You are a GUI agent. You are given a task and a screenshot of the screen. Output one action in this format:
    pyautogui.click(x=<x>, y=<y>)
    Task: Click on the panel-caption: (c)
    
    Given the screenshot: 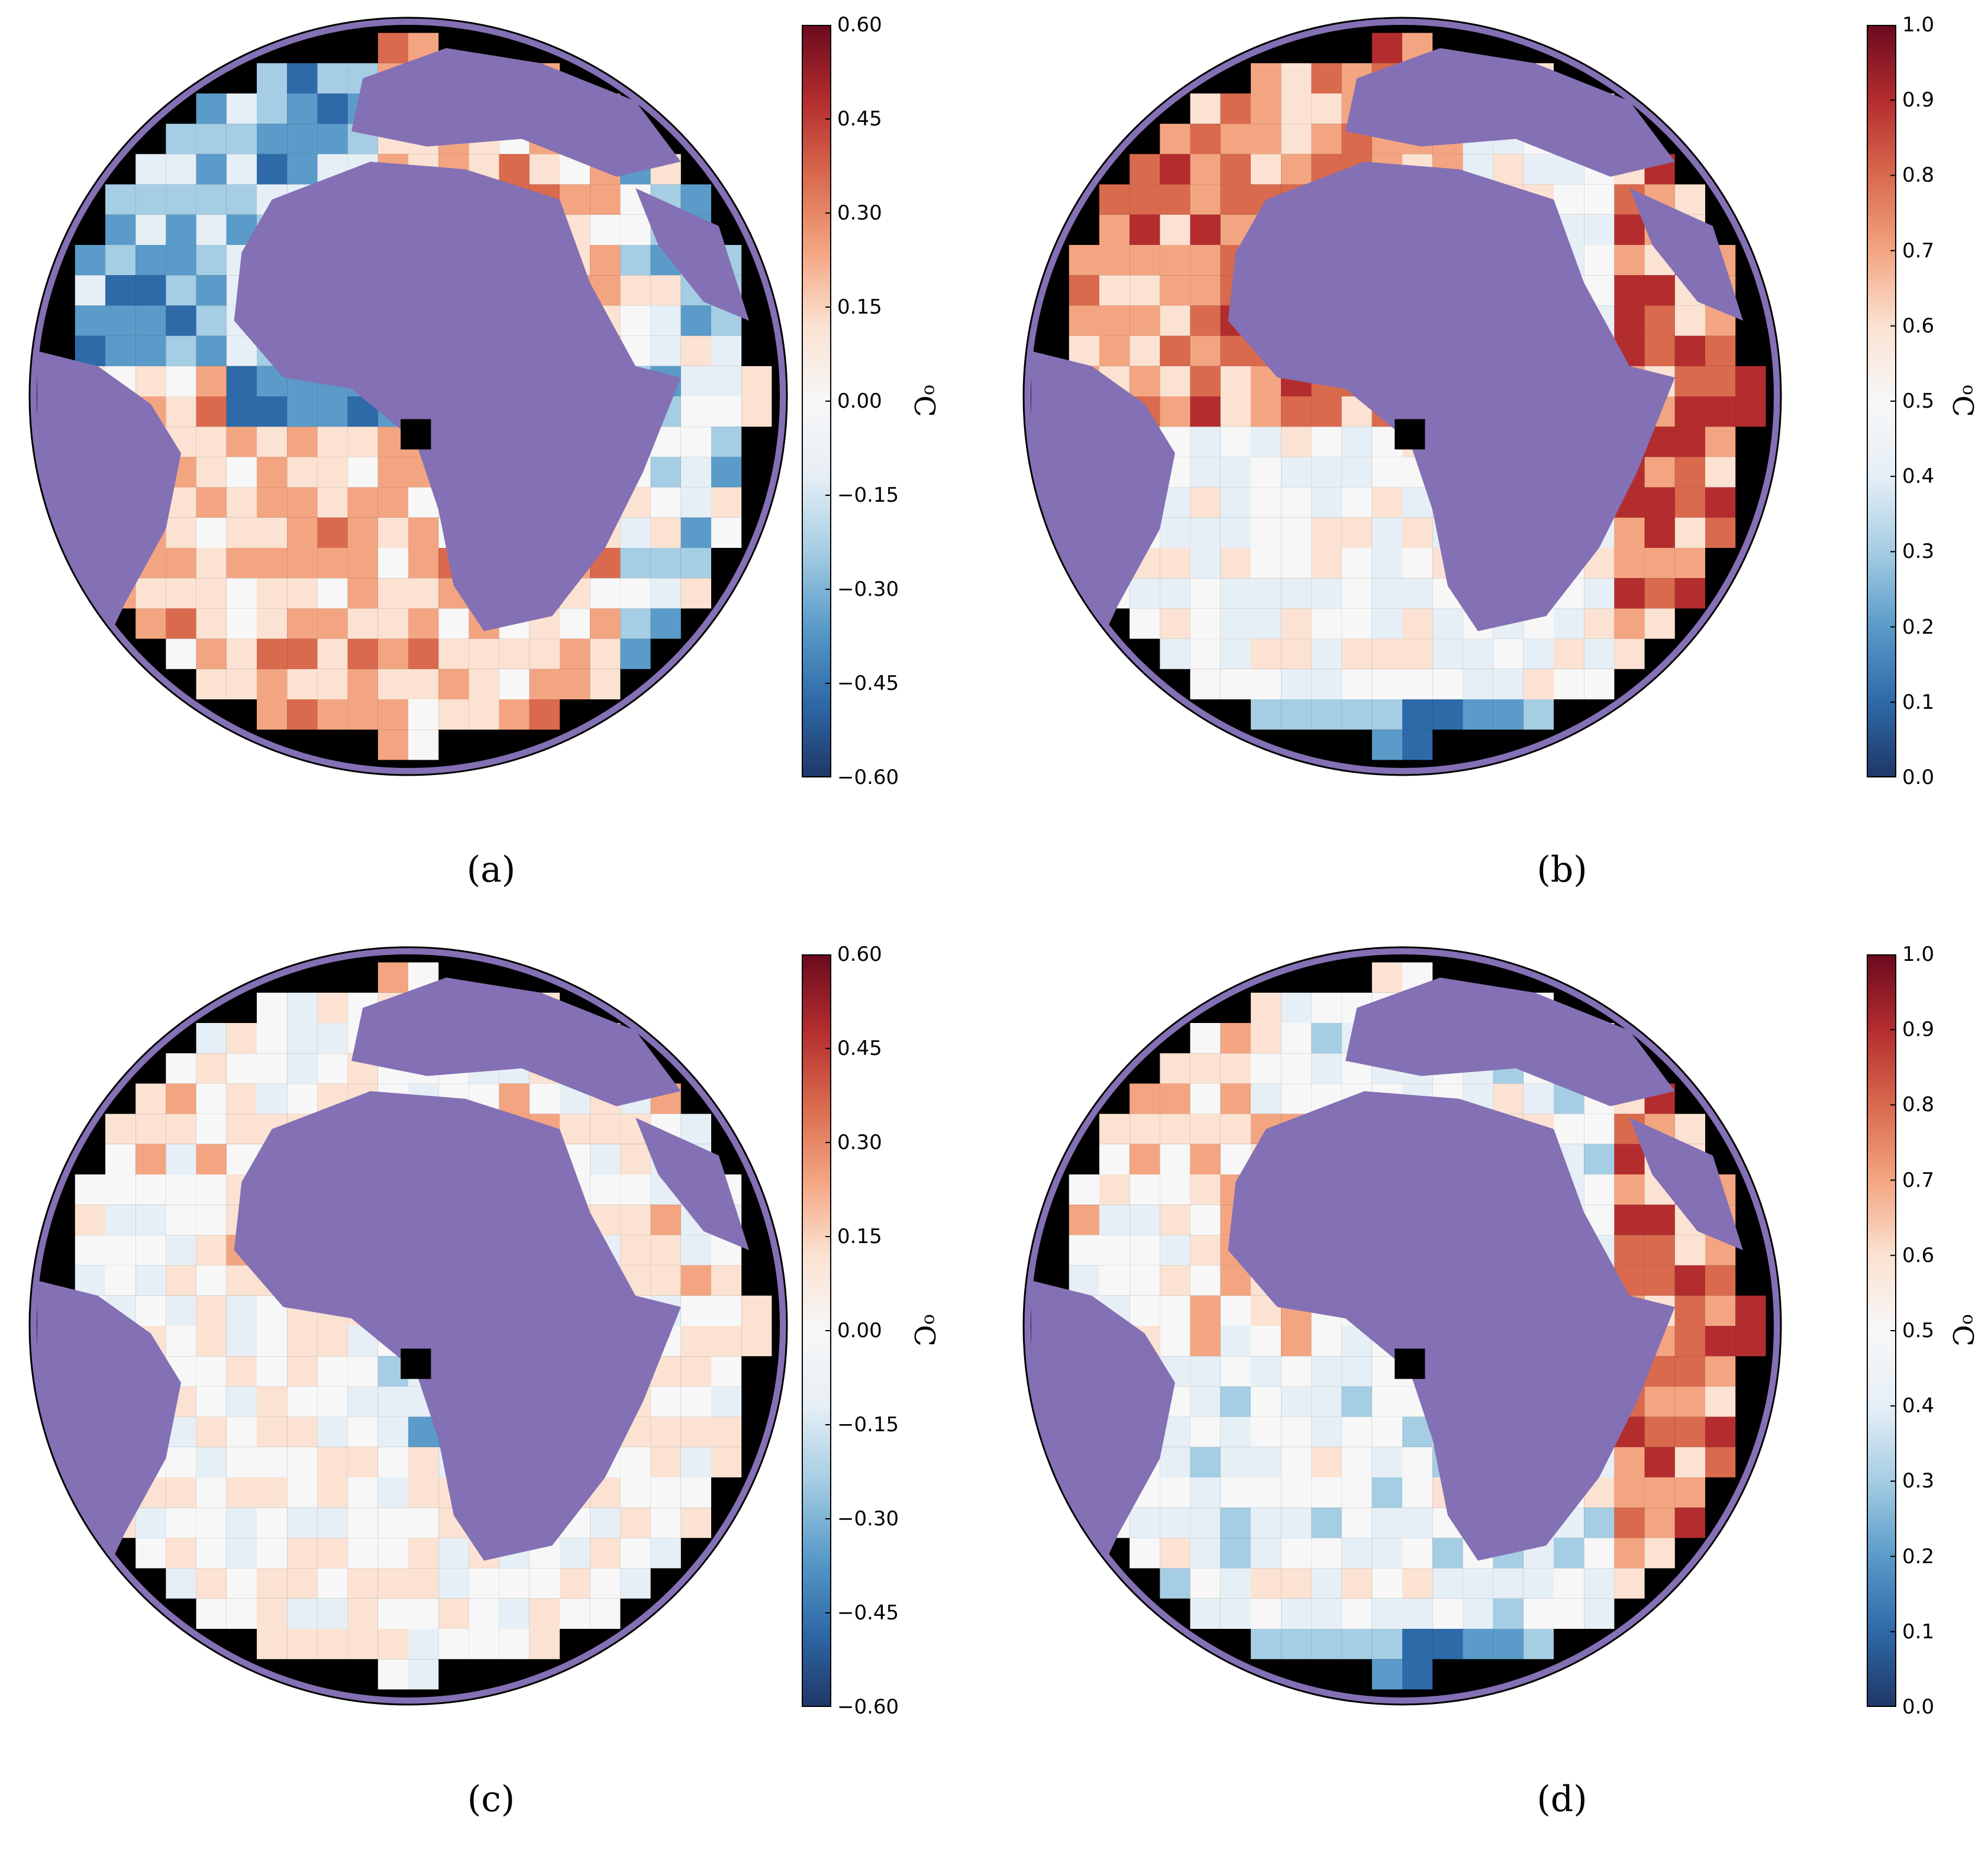 What is the action you would take?
    pyautogui.click(x=491, y=1800)
    